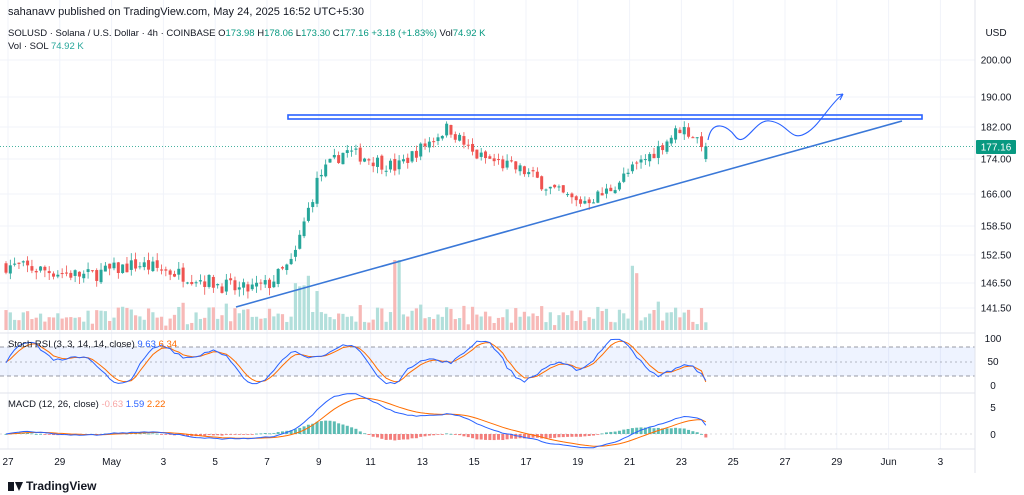 This screenshot has height=495, width=1024. Describe the element at coordinates (135, 404) in the screenshot. I see `macd-value: 1.59` at that location.